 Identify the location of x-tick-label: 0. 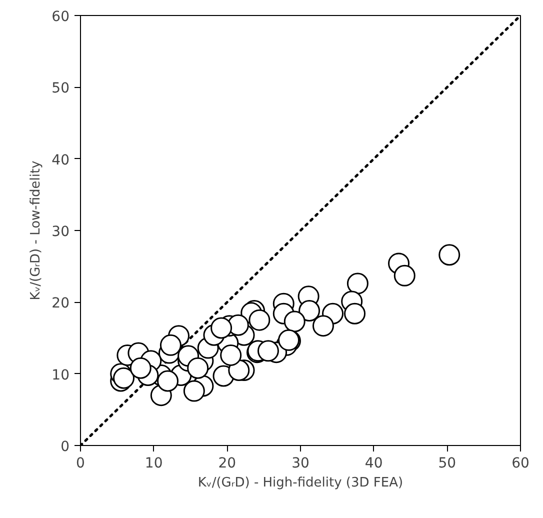
(80, 464).